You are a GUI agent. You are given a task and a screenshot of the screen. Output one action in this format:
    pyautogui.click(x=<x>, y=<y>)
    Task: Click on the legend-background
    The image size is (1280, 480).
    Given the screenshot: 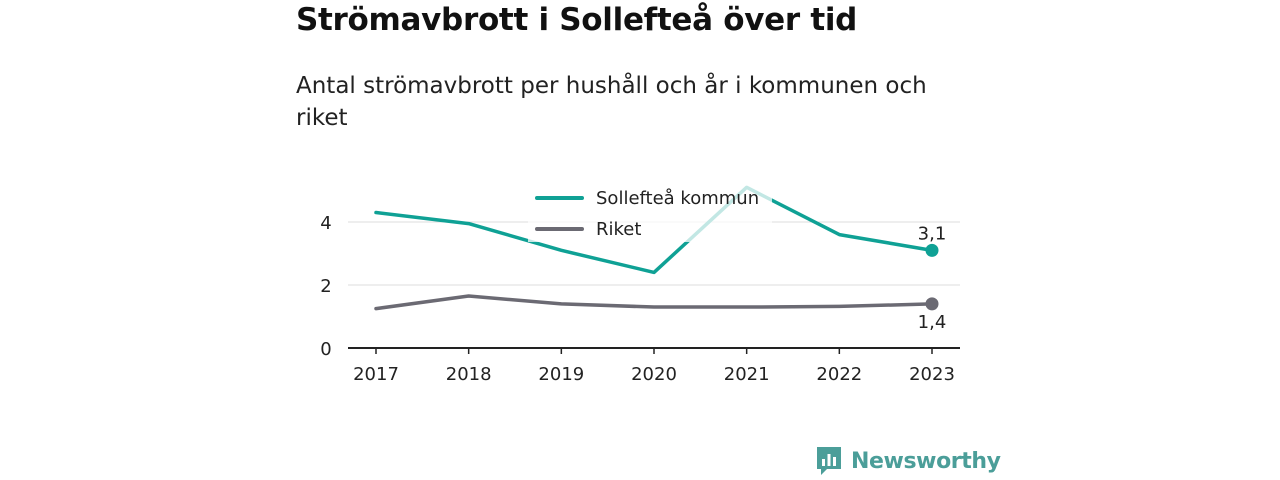 What is the action you would take?
    pyautogui.click(x=650, y=212)
    